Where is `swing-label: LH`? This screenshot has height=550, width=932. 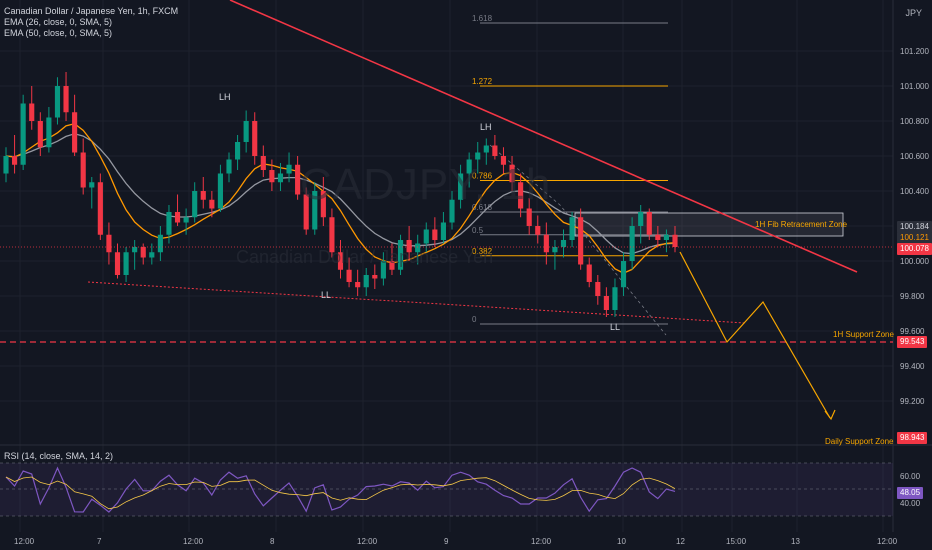
swing-label: LH is located at coordinates (486, 127).